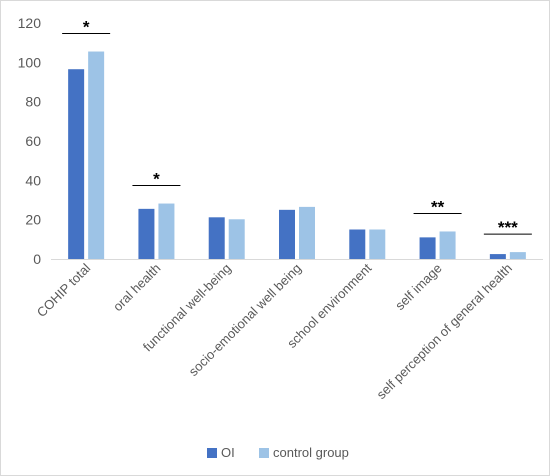 The image size is (550, 476). Describe the element at coordinates (228, 452) in the screenshot. I see `legend-label-oi: OI` at that location.